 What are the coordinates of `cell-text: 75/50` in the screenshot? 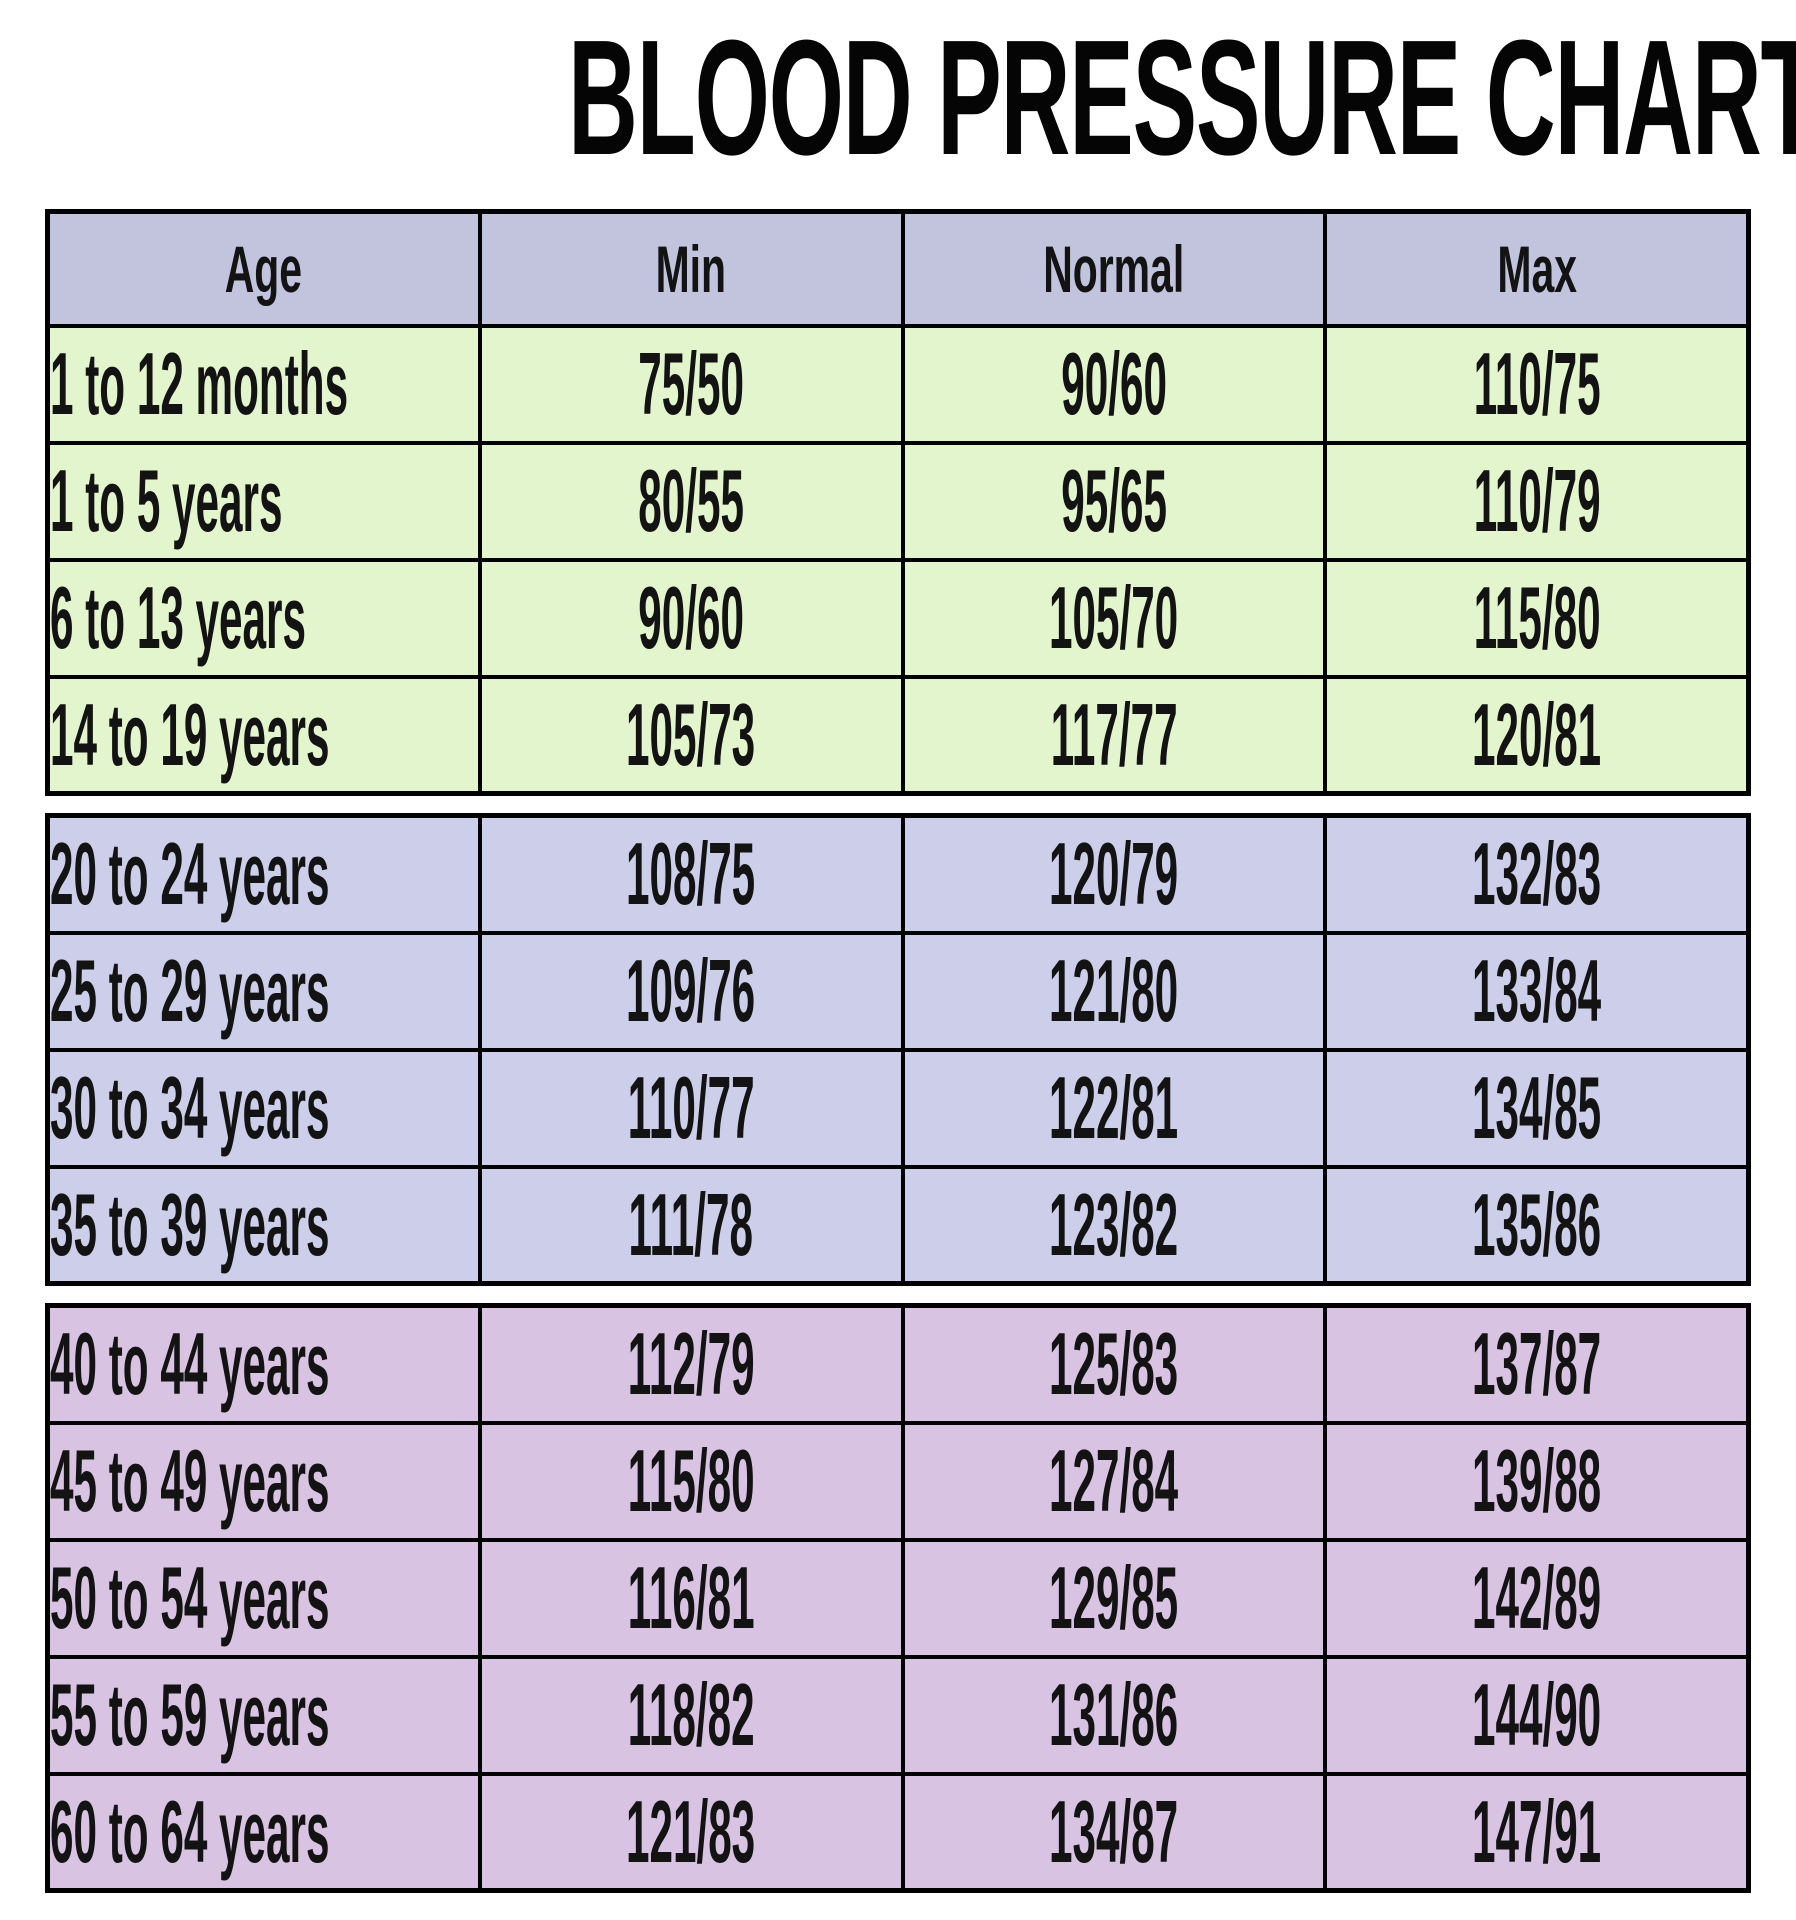 It's located at (691, 383).